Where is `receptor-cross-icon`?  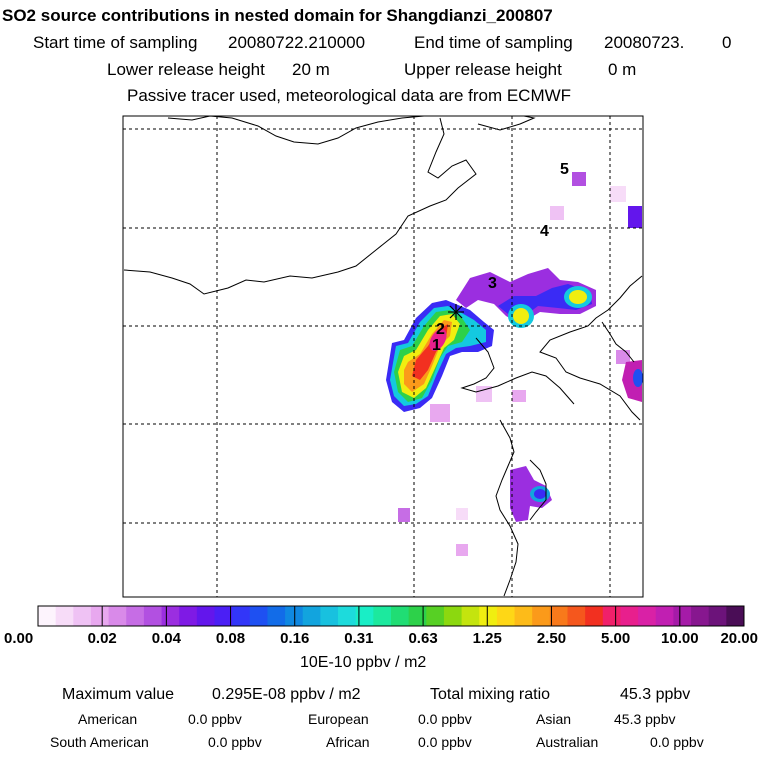
receptor-cross-icon is located at coordinates (456, 312).